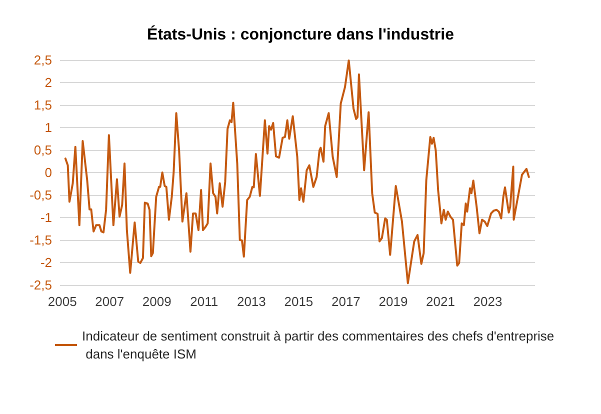  What do you see at coordinates (41, 240) in the screenshot?
I see `y-tick-label: -1,5` at bounding box center [41, 240].